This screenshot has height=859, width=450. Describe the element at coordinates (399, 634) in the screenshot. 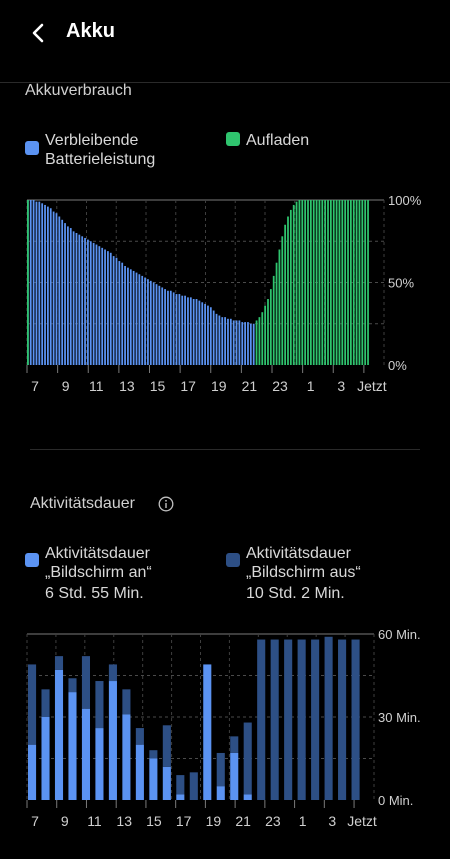

I see `y-tick-label: 60 Min.` at that location.